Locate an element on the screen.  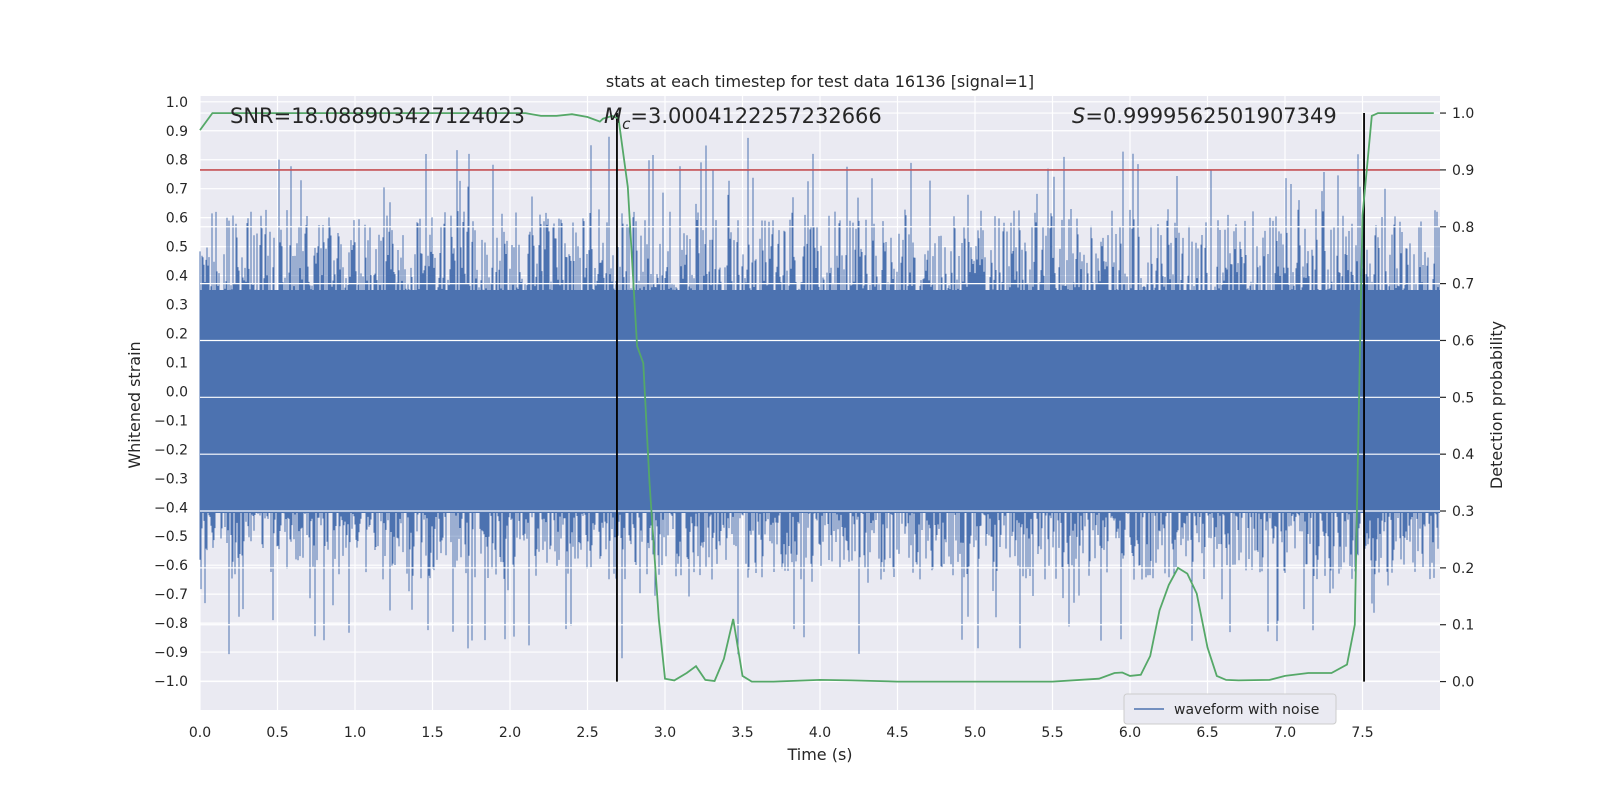
y-right-tick-label: 0.5 is located at coordinates (1463, 398).